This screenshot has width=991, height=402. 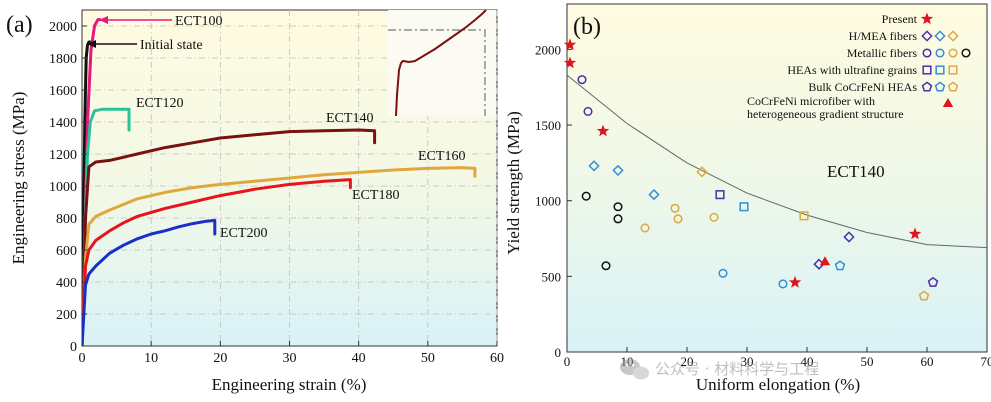 I want to click on arrowhead-initial-state, so click(x=91, y=44).